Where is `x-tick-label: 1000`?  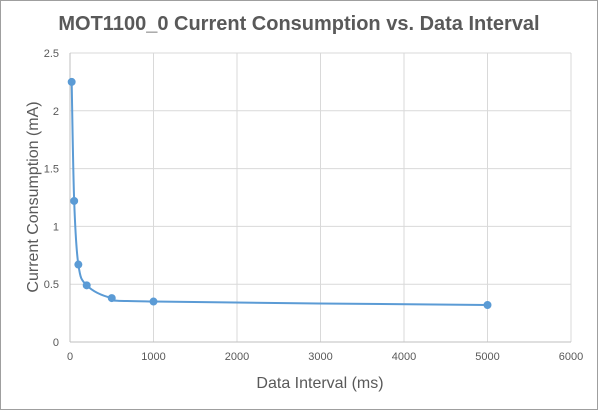
x-tick-label: 1000 is located at coordinates (153, 357).